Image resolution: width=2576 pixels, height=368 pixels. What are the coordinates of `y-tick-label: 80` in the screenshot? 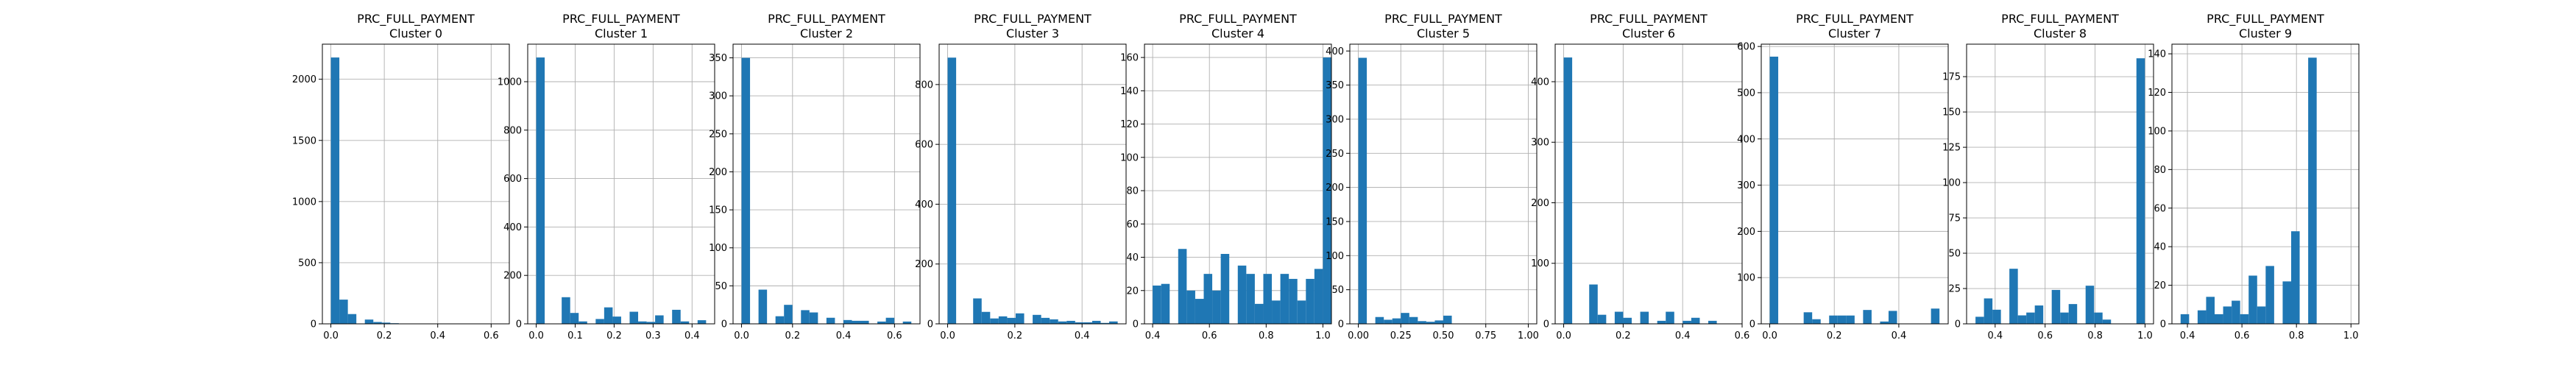 It's located at (2160, 170).